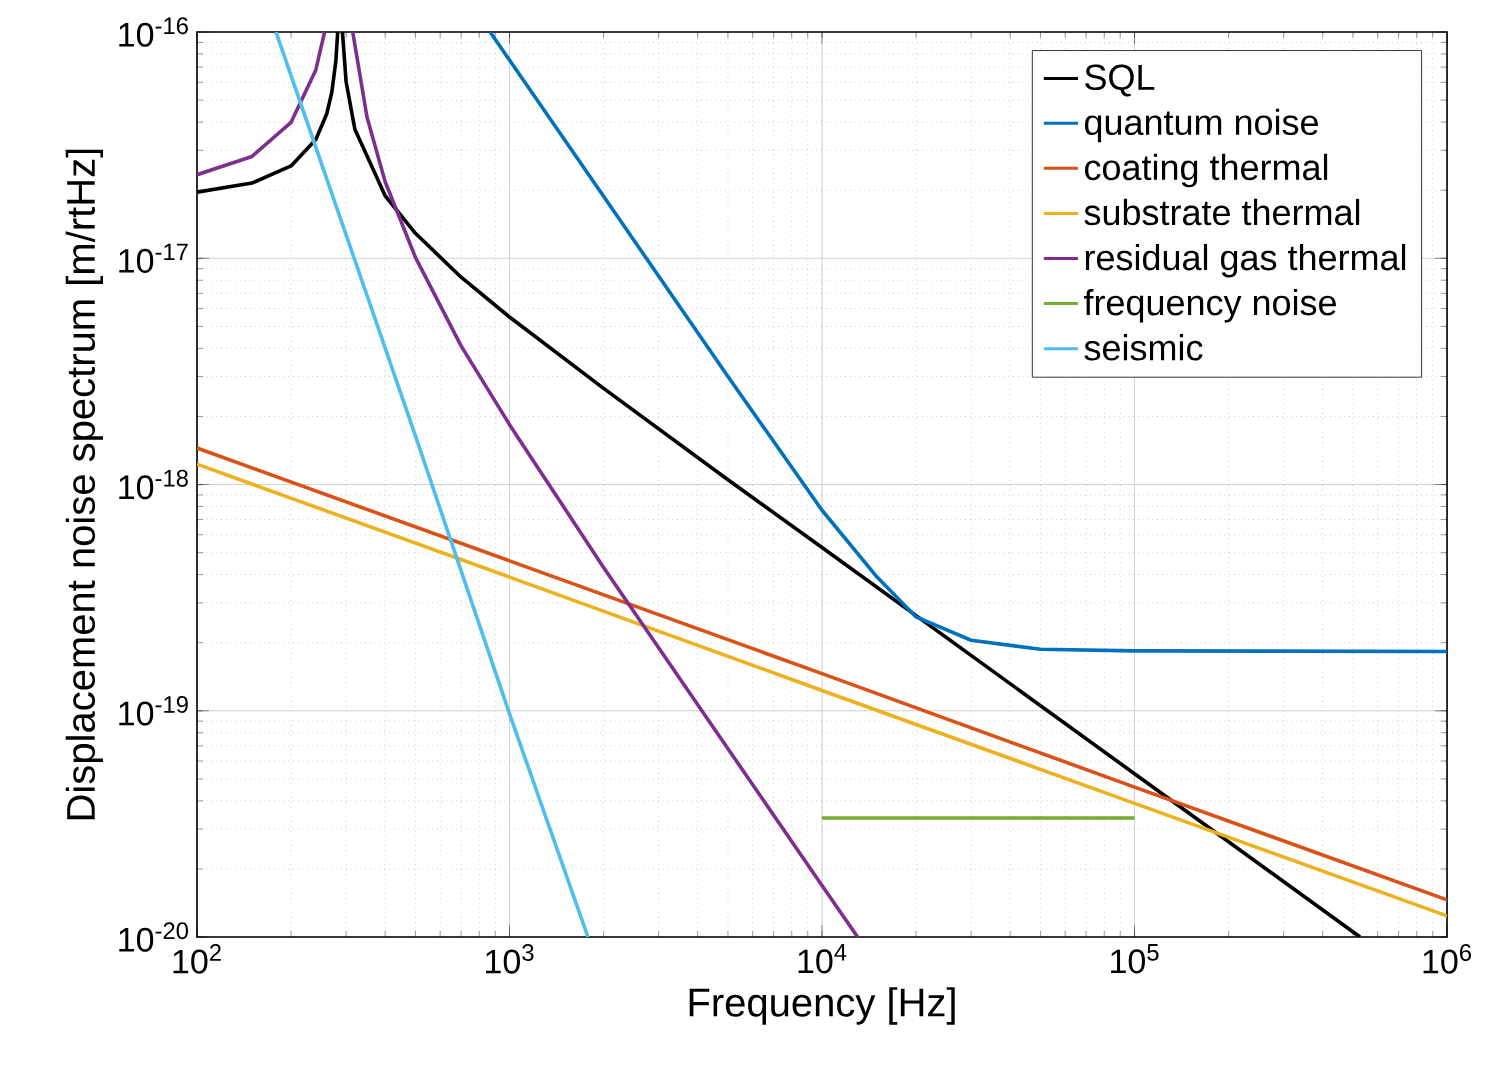 The width and height of the screenshot is (1494, 1082). I want to click on legend-label: SQL, so click(1120, 80).